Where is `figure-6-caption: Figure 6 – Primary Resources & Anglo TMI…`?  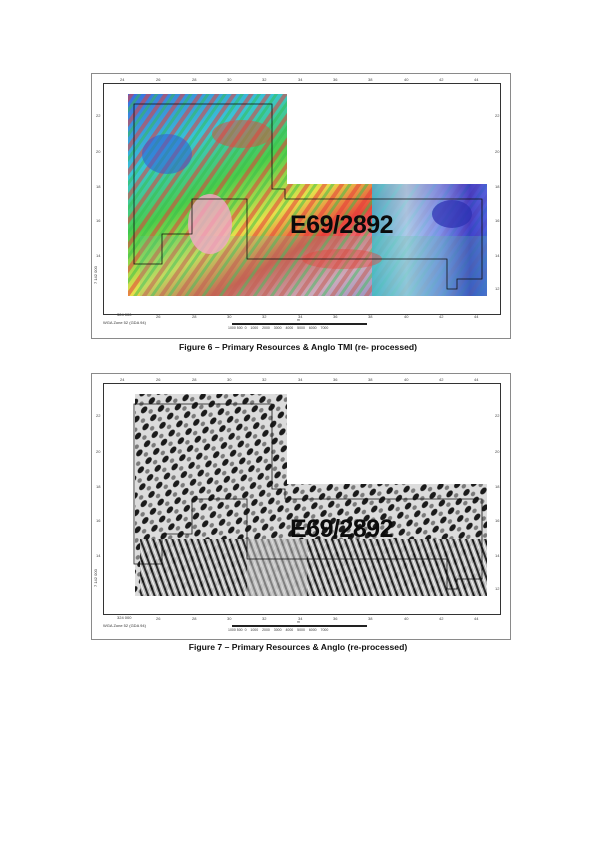
figure-6-caption: Figure 6 – Primary Resources & Anglo TMI… is located at coordinates (298, 347).